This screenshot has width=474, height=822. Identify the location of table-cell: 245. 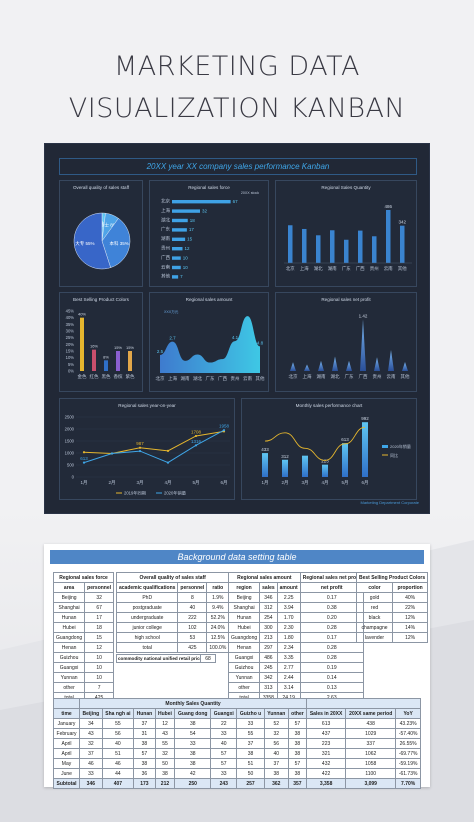
(268, 667).